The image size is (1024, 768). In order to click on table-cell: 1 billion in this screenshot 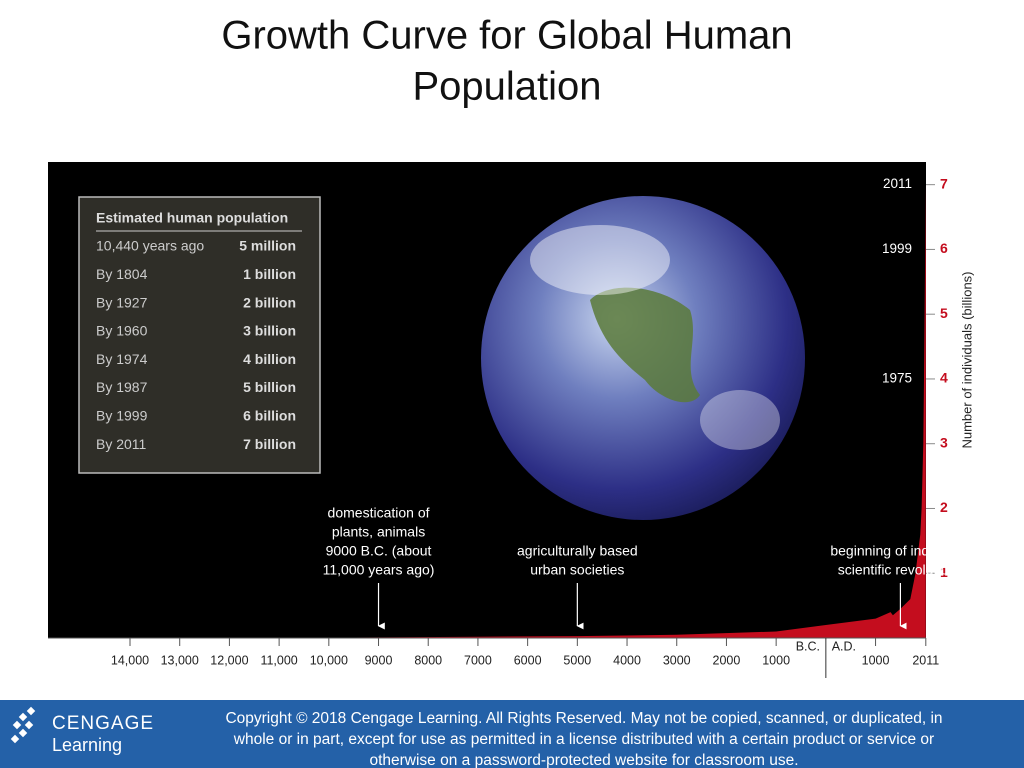, I will do `click(269, 274)`.